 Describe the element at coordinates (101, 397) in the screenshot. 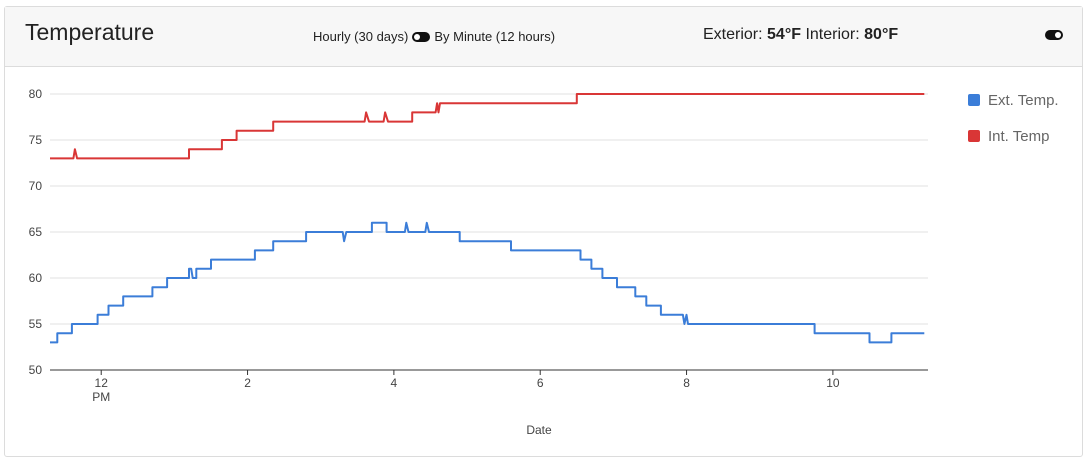

I see `x-tick-sublabel: PM` at that location.